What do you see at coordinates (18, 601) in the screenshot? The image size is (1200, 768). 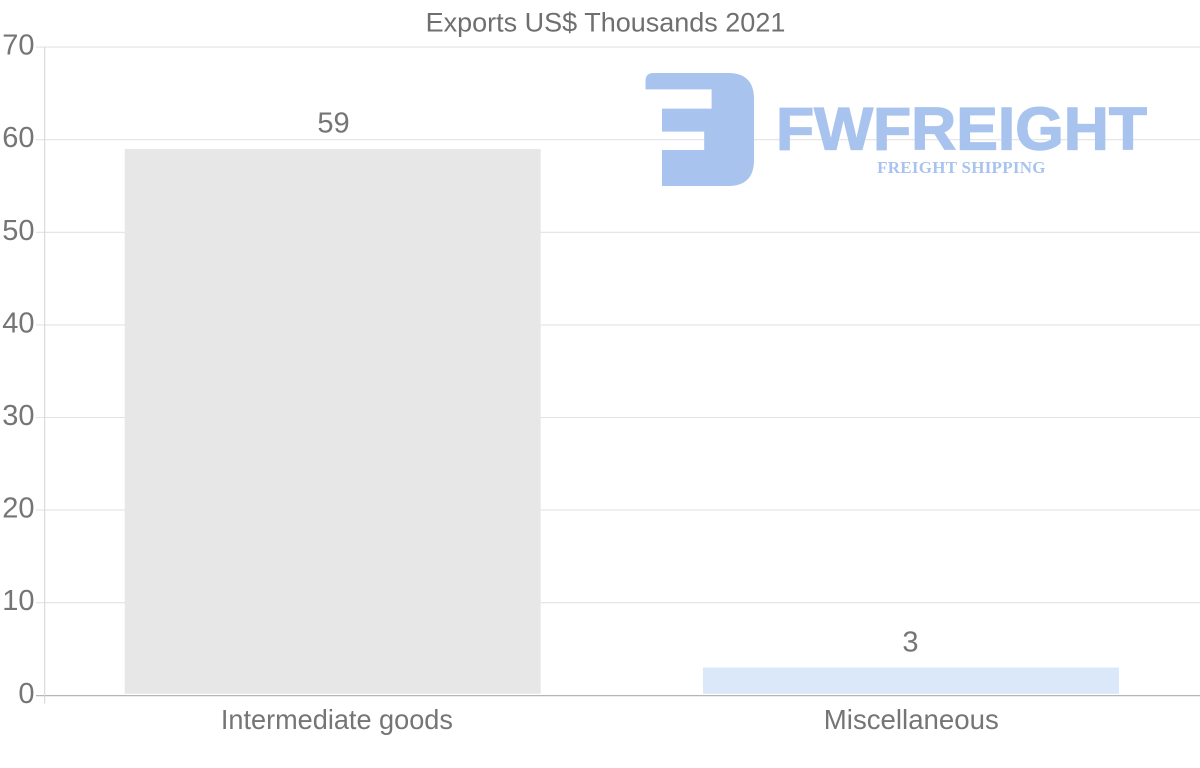 I see `svg-text: 10` at bounding box center [18, 601].